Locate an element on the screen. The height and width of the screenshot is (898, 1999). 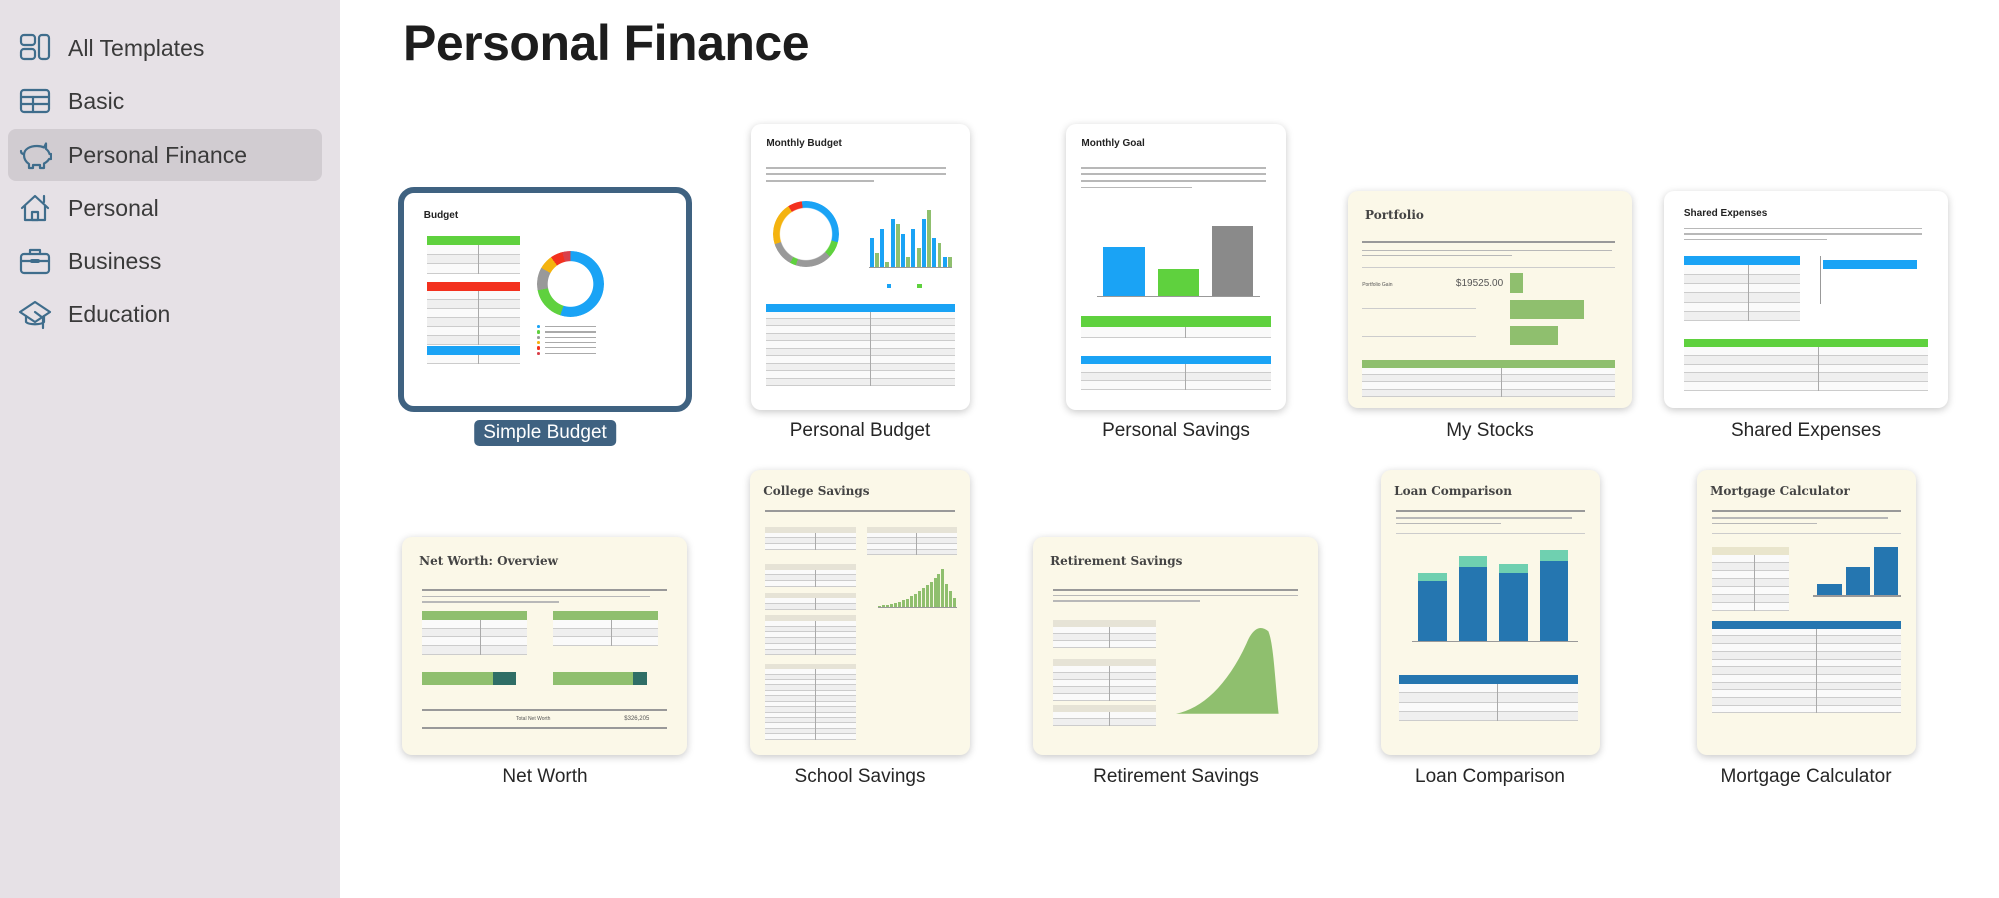
sidebar-item-education: Education is located at coordinates (165, 314).